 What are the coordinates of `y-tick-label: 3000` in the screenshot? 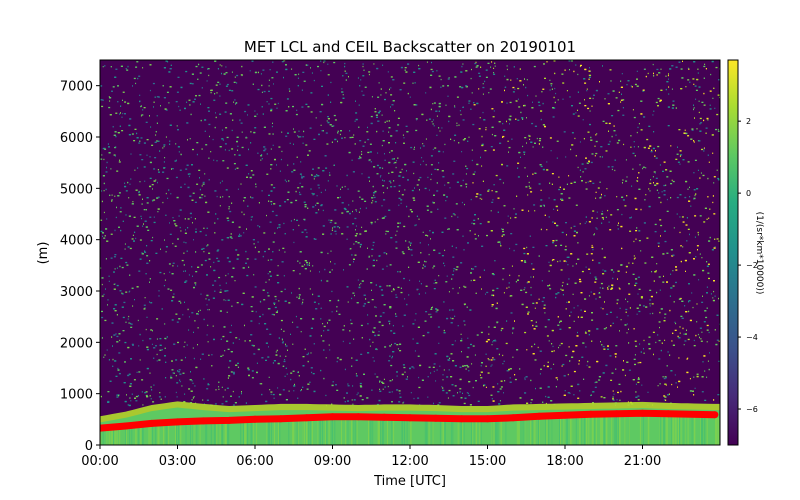 It's located at (76, 292).